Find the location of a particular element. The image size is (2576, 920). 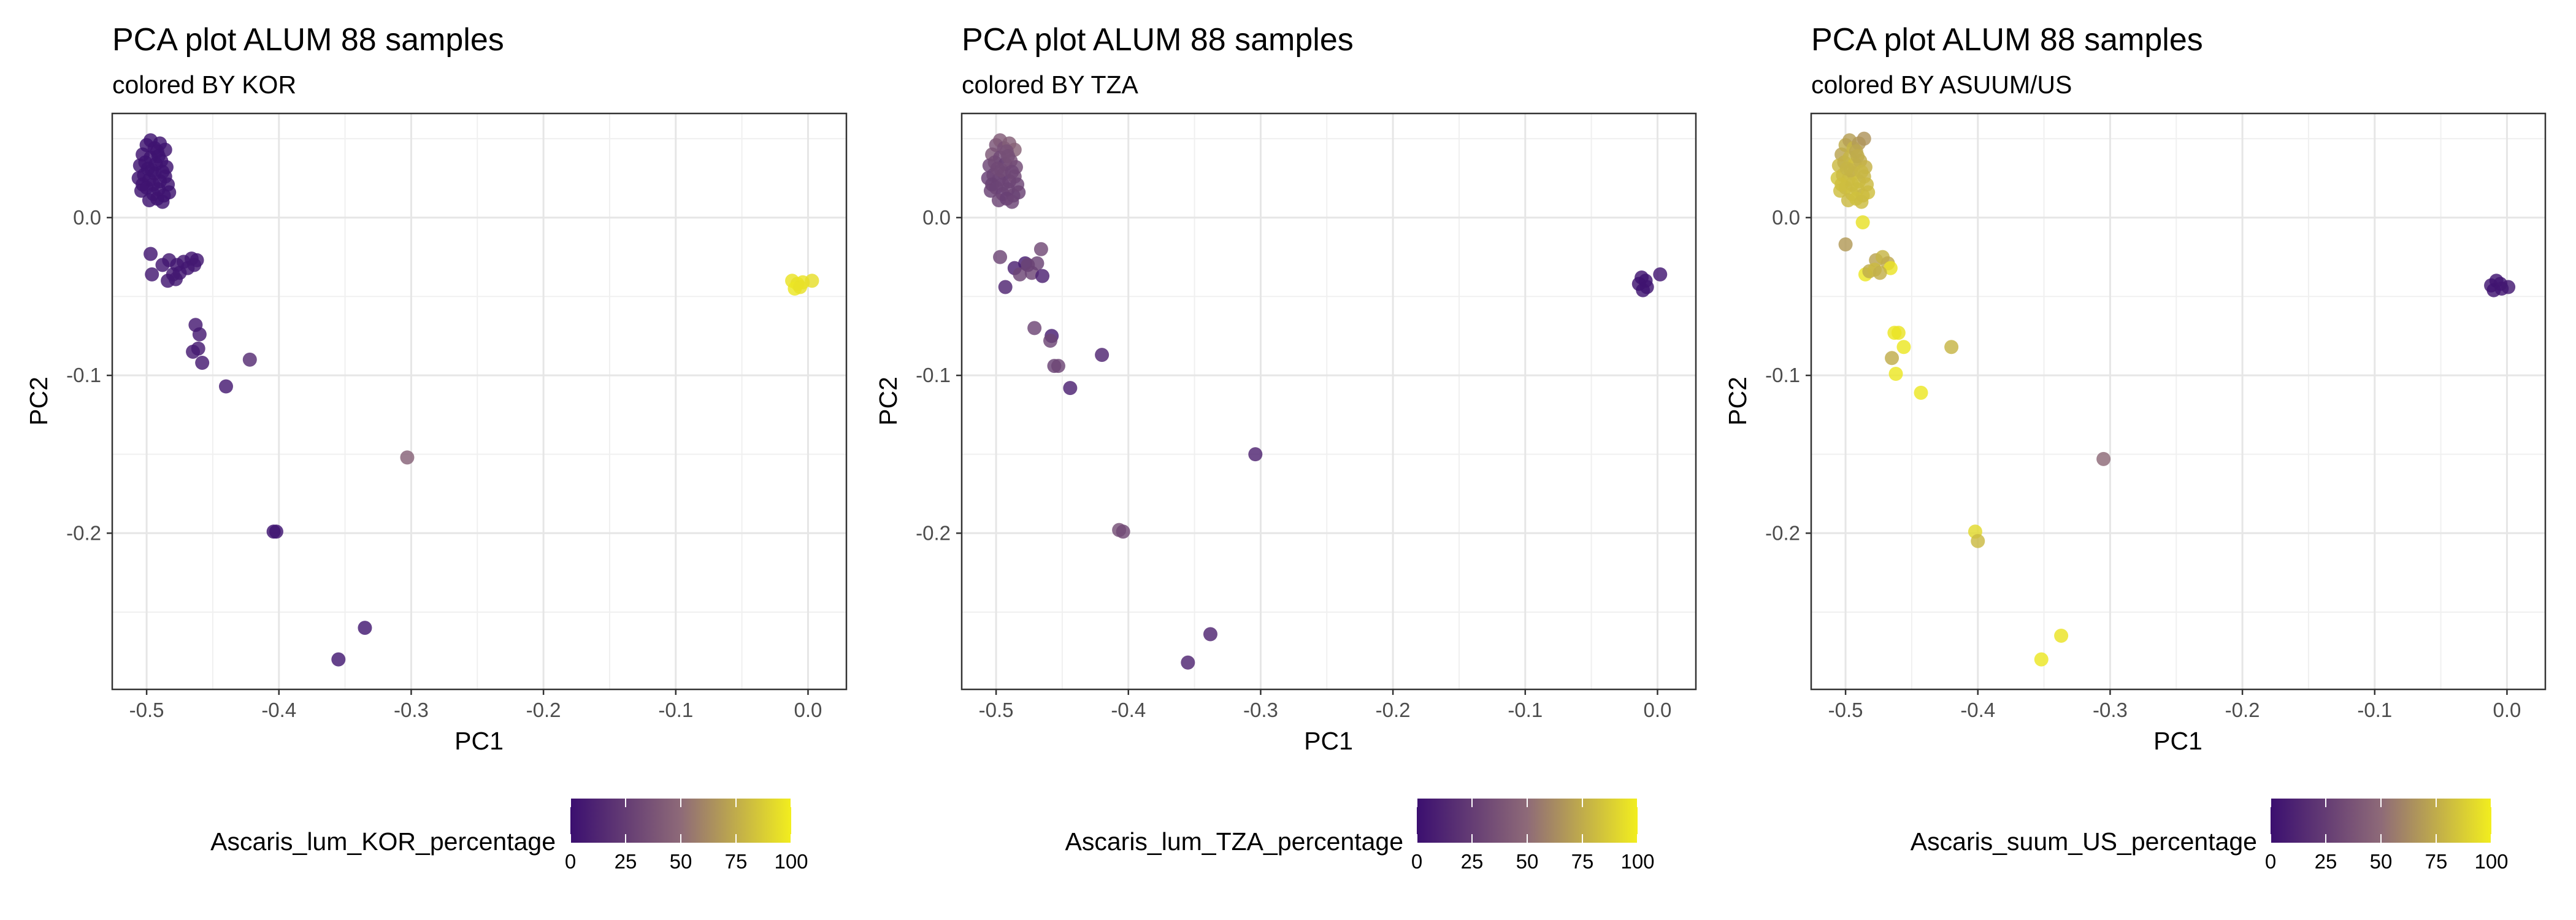

chart-subtitle: colored BY KOR is located at coordinates (204, 85).